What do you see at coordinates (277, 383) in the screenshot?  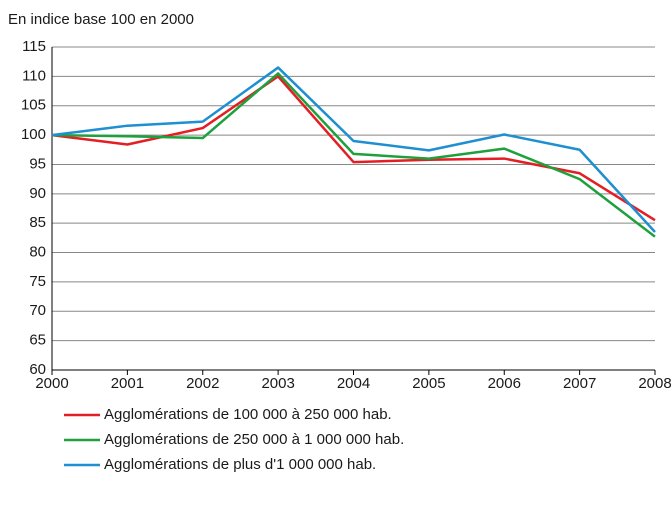 I see `x-tick-label: 2003` at bounding box center [277, 383].